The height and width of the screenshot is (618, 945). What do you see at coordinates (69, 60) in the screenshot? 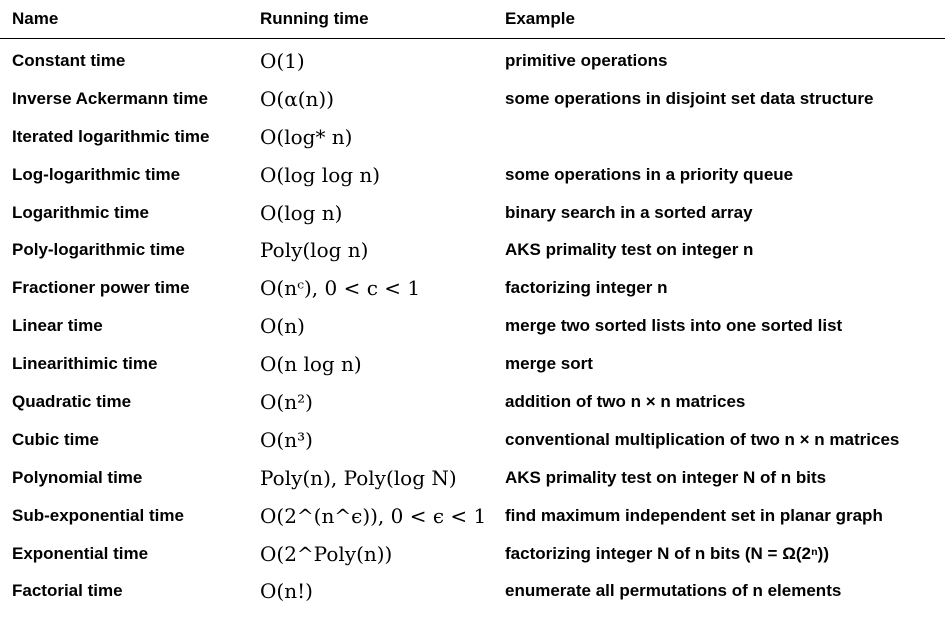
I see `complexity-name: Constant time` at bounding box center [69, 60].